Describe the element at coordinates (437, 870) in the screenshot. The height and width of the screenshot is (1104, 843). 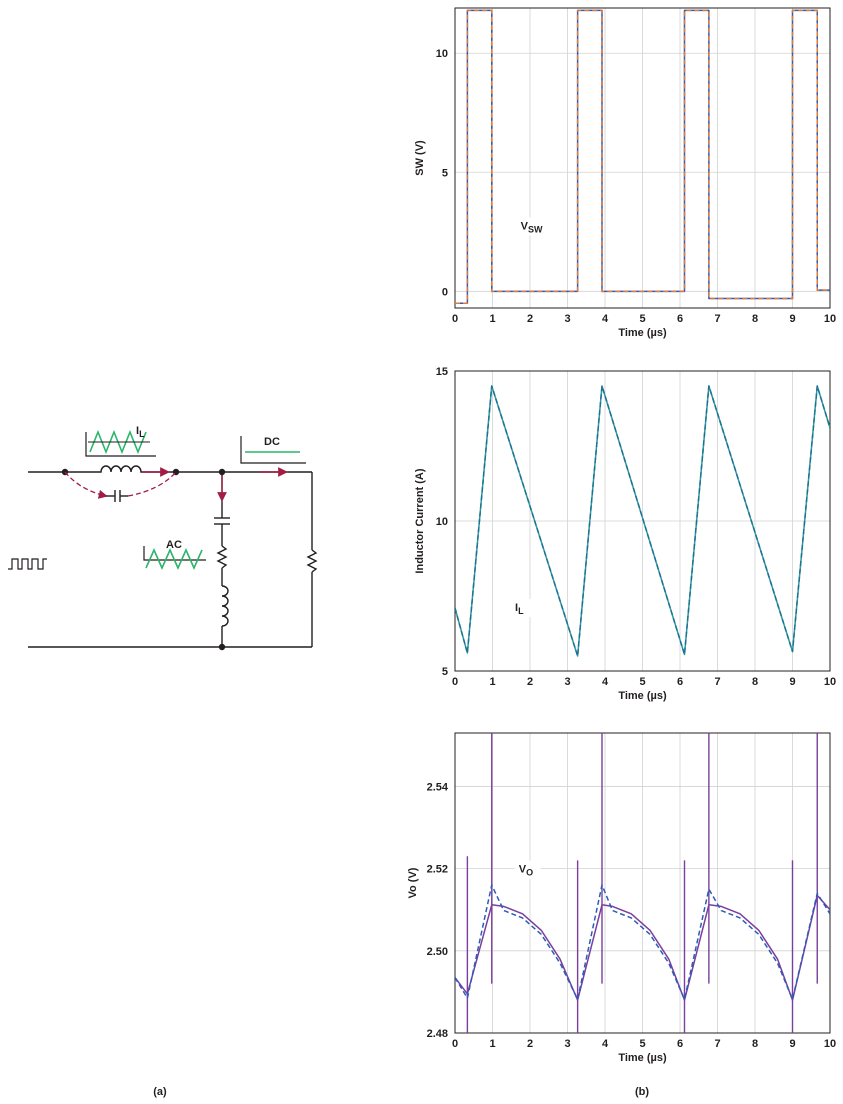
I see `y-tick-label: 2.52` at that location.